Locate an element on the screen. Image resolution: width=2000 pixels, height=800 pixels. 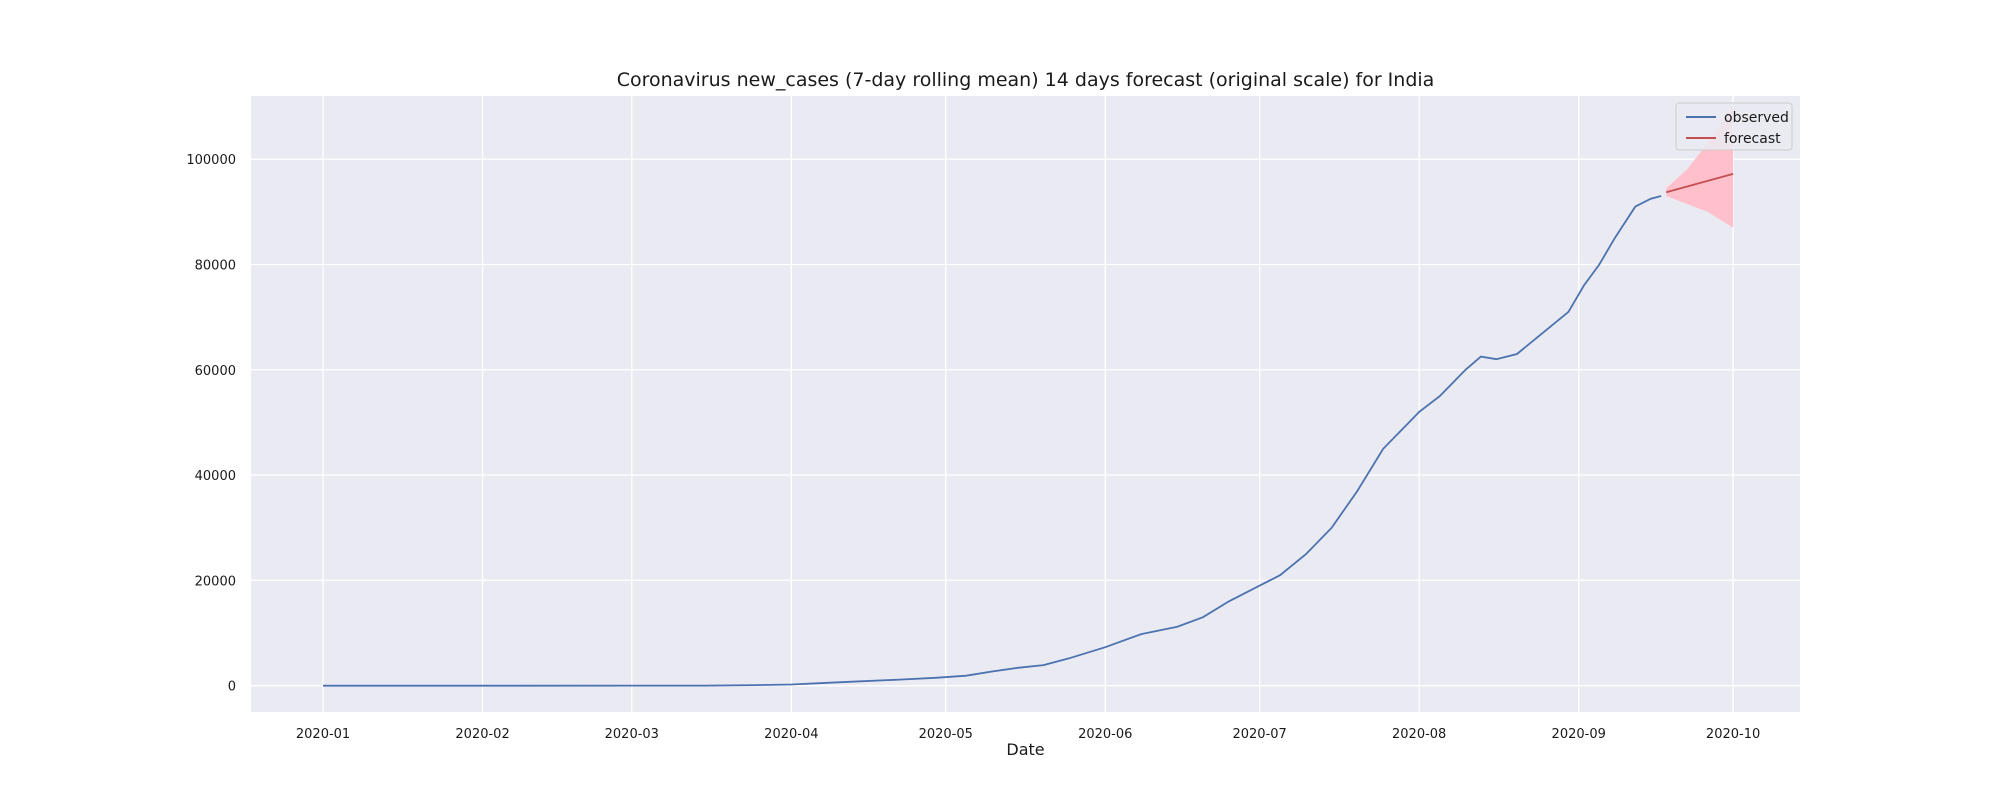
y-tick-label: 60000 is located at coordinates (215, 371).